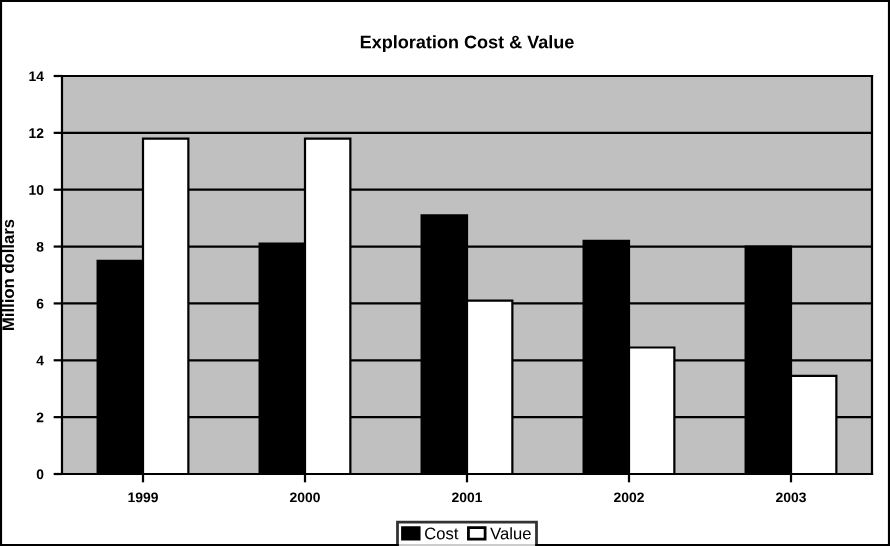 This screenshot has height=546, width=890. Describe the element at coordinates (510, 533) in the screenshot. I see `legend-label: Value` at that location.